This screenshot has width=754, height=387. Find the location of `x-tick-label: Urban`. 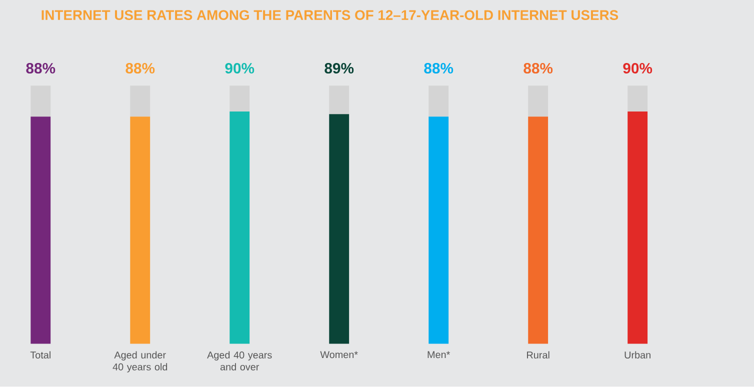

x-tick-label: Urban is located at coordinates (637, 355).